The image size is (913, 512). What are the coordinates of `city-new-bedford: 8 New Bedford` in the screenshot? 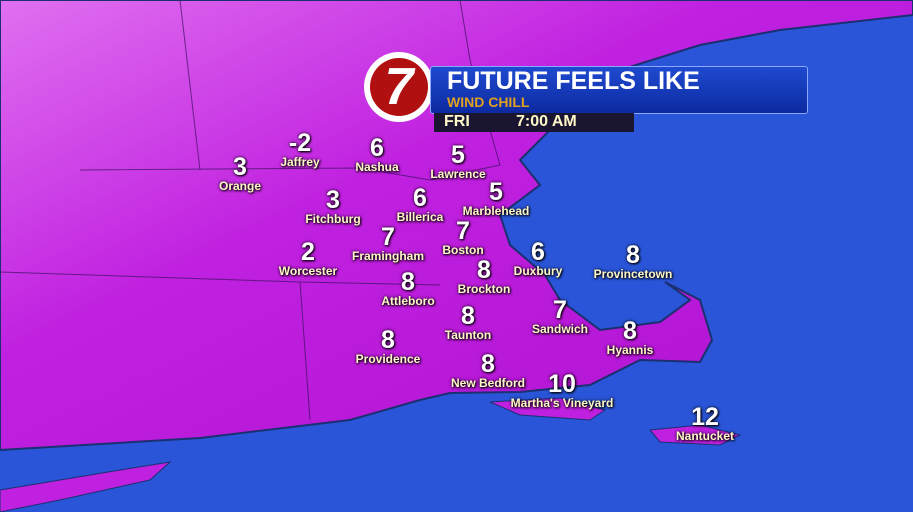 It's located at (488, 370).